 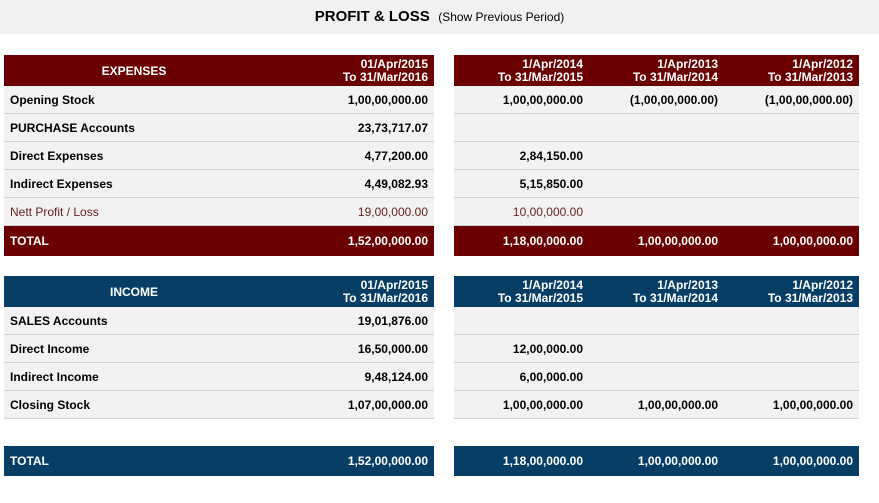 I want to click on table-row: 6,00,000.00, so click(x=656, y=376).